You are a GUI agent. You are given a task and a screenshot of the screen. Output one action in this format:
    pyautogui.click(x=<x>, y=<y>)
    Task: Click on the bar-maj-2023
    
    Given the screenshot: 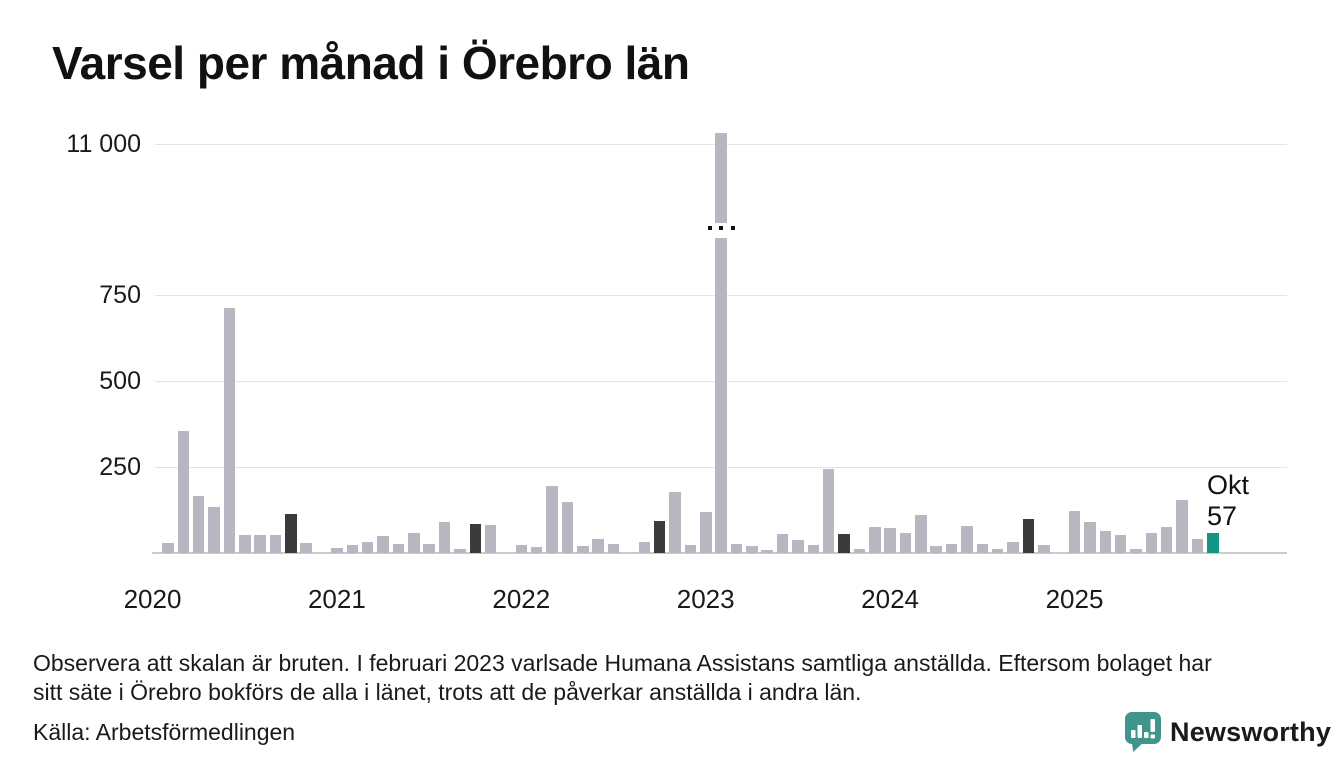 What is the action you would take?
    pyautogui.click(x=767, y=551)
    